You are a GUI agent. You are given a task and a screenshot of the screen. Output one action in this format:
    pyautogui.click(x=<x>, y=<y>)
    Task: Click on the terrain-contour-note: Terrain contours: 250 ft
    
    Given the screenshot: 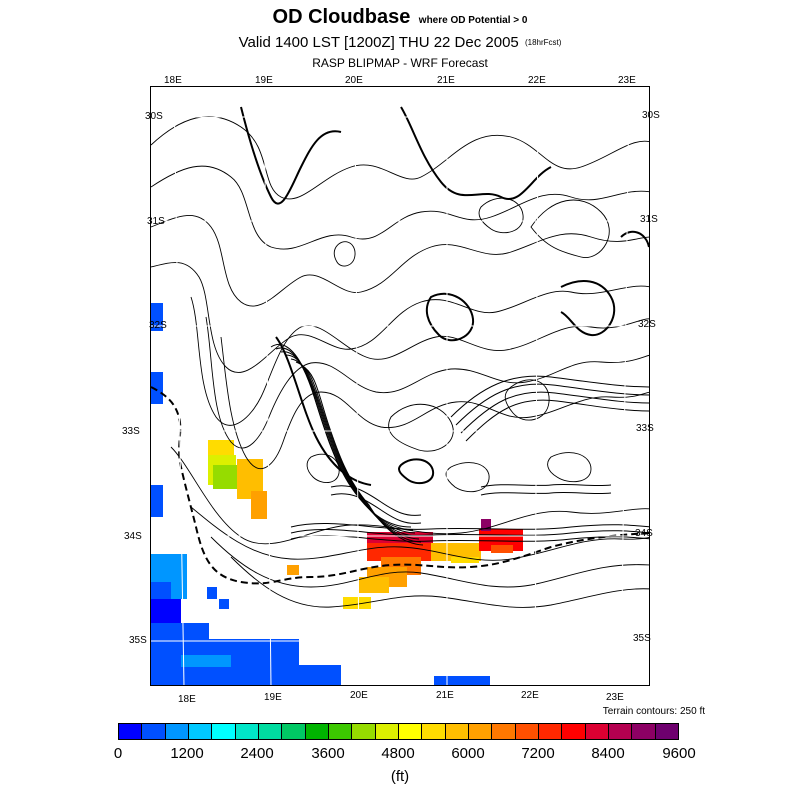 What is the action you would take?
    pyautogui.click(x=653, y=711)
    